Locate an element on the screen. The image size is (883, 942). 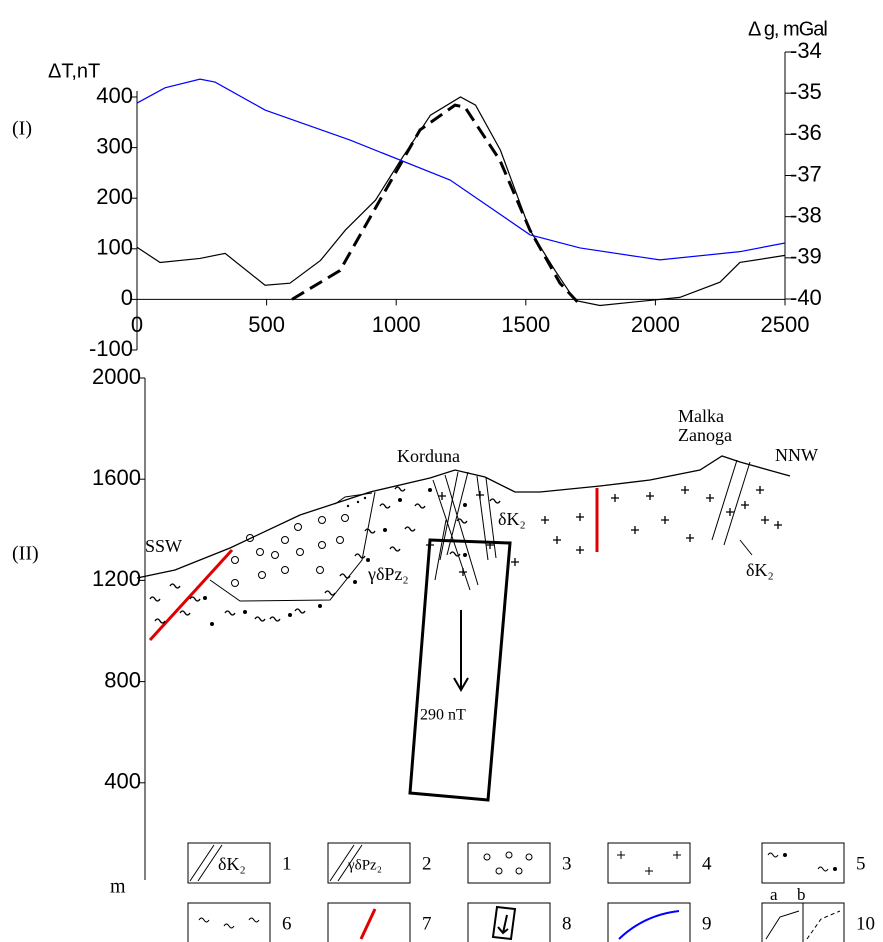
legend-sublabel: a is located at coordinates (774, 894).